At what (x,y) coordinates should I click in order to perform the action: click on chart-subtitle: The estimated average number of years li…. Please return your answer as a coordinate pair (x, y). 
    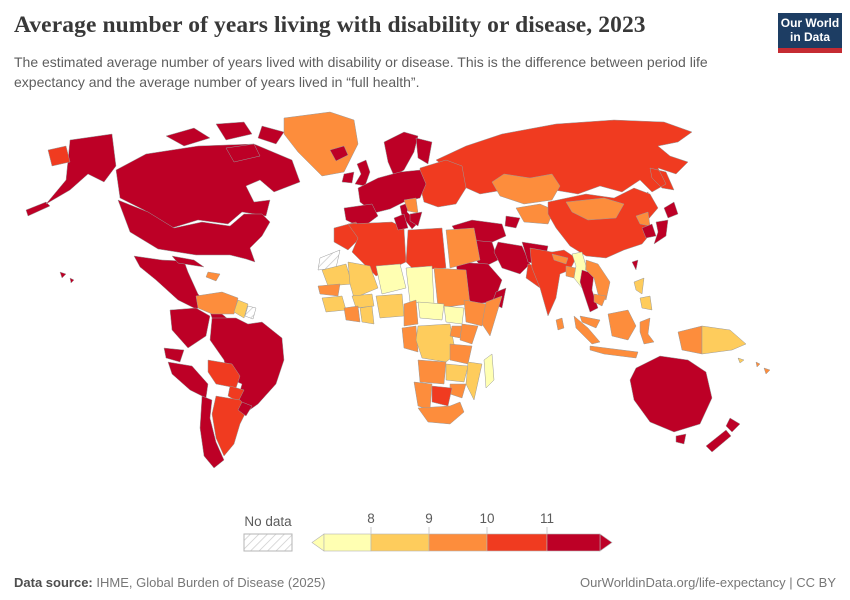
    Looking at the image, I should click on (361, 72).